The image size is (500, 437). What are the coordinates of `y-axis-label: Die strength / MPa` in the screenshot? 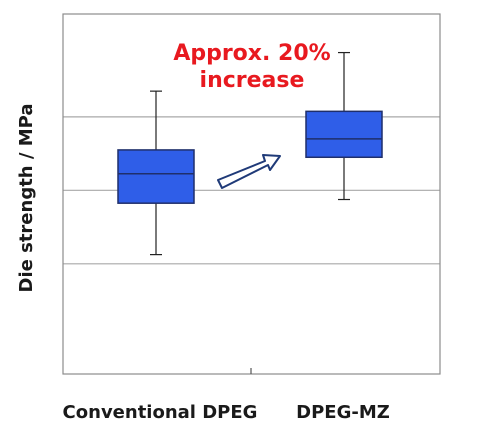 It's located at (26, 198).